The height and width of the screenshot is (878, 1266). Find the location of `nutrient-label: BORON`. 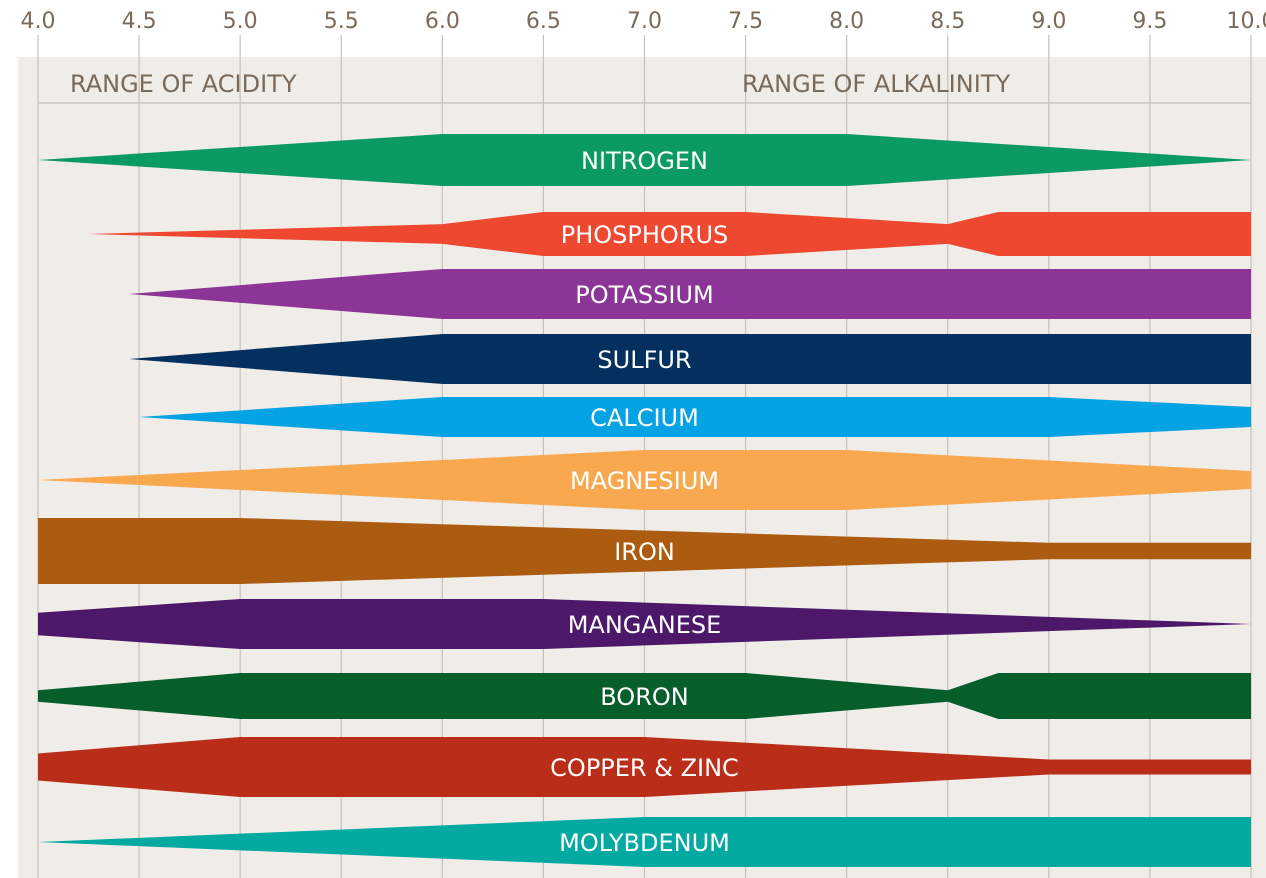

nutrient-label: BORON is located at coordinates (644, 697).